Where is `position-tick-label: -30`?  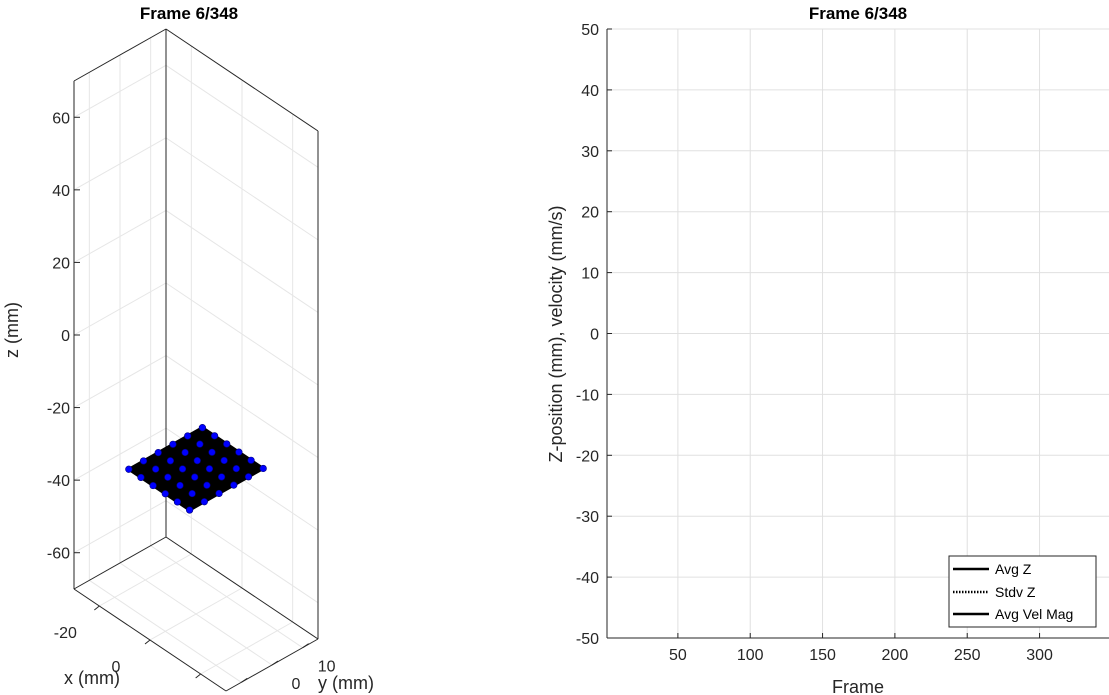 position-tick-label: -30 is located at coordinates (587, 517).